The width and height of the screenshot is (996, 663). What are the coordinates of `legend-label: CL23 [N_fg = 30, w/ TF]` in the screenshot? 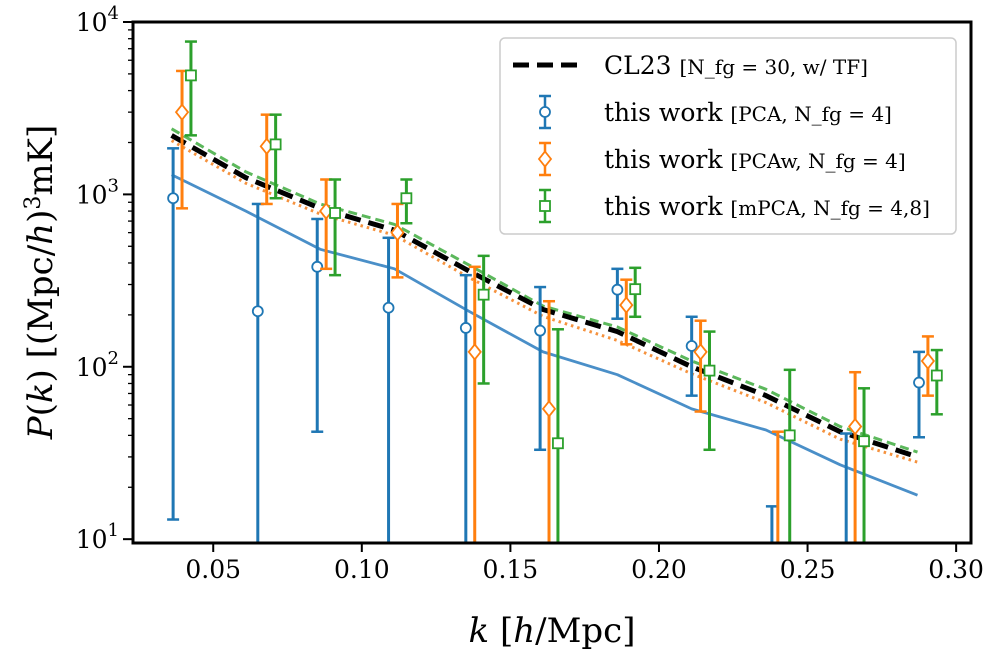 It's located at (736, 65).